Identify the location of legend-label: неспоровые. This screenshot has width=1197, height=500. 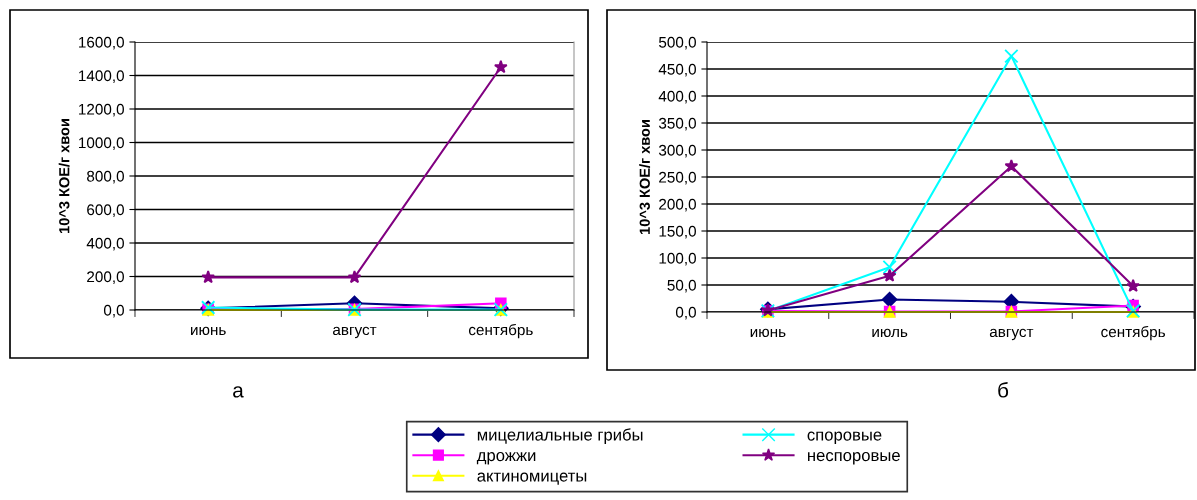
(854, 458).